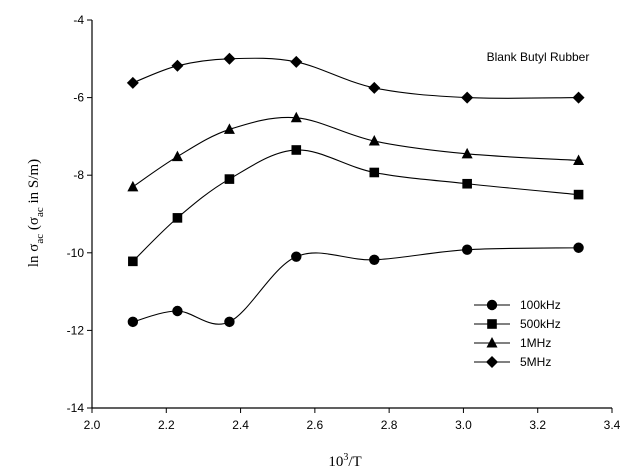  Describe the element at coordinates (355, 78) in the screenshot. I see `series-line-5mhz` at that location.